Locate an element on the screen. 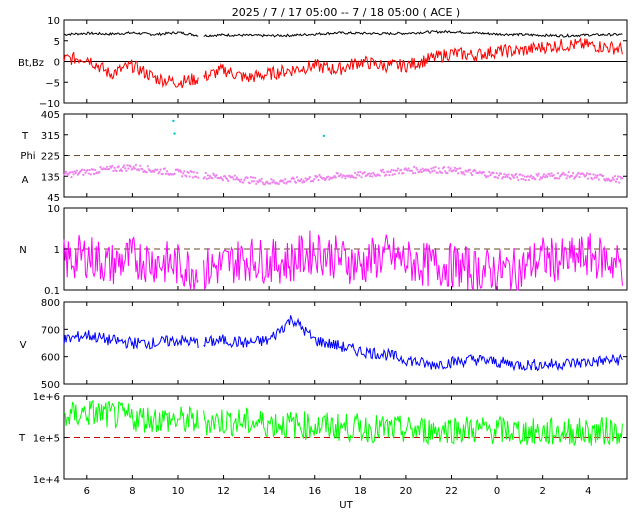 The image size is (640, 512). series-line-v is located at coordinates (413, 343).